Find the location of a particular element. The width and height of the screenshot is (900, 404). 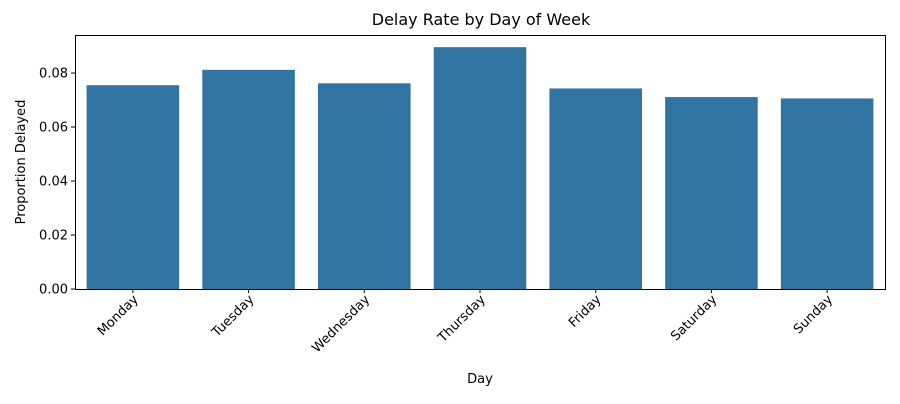

x-axis-label: Day is located at coordinates (480, 379).